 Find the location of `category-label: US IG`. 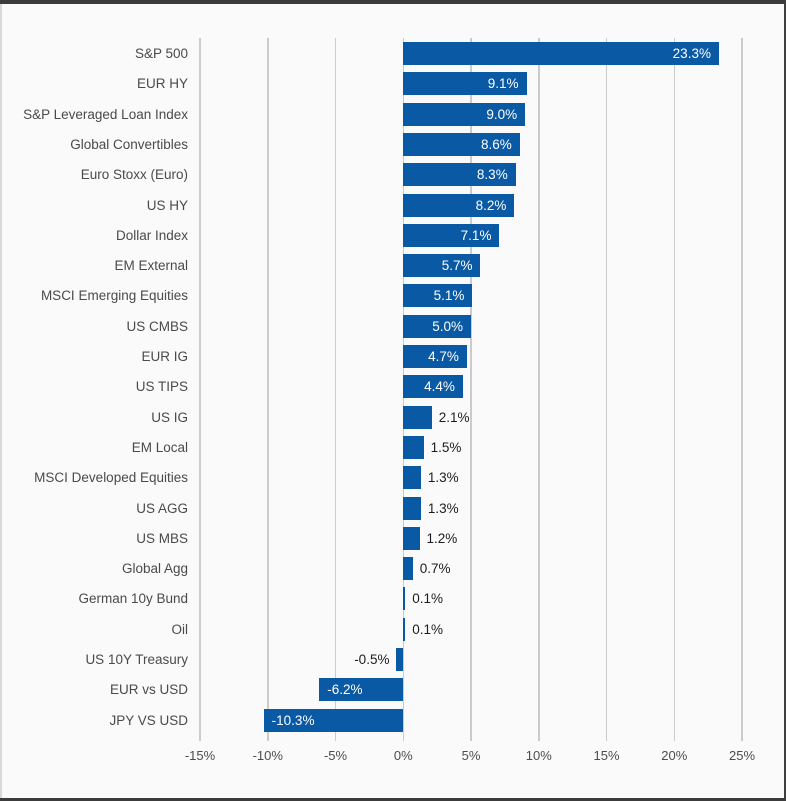

category-label: US IG is located at coordinates (169, 417).